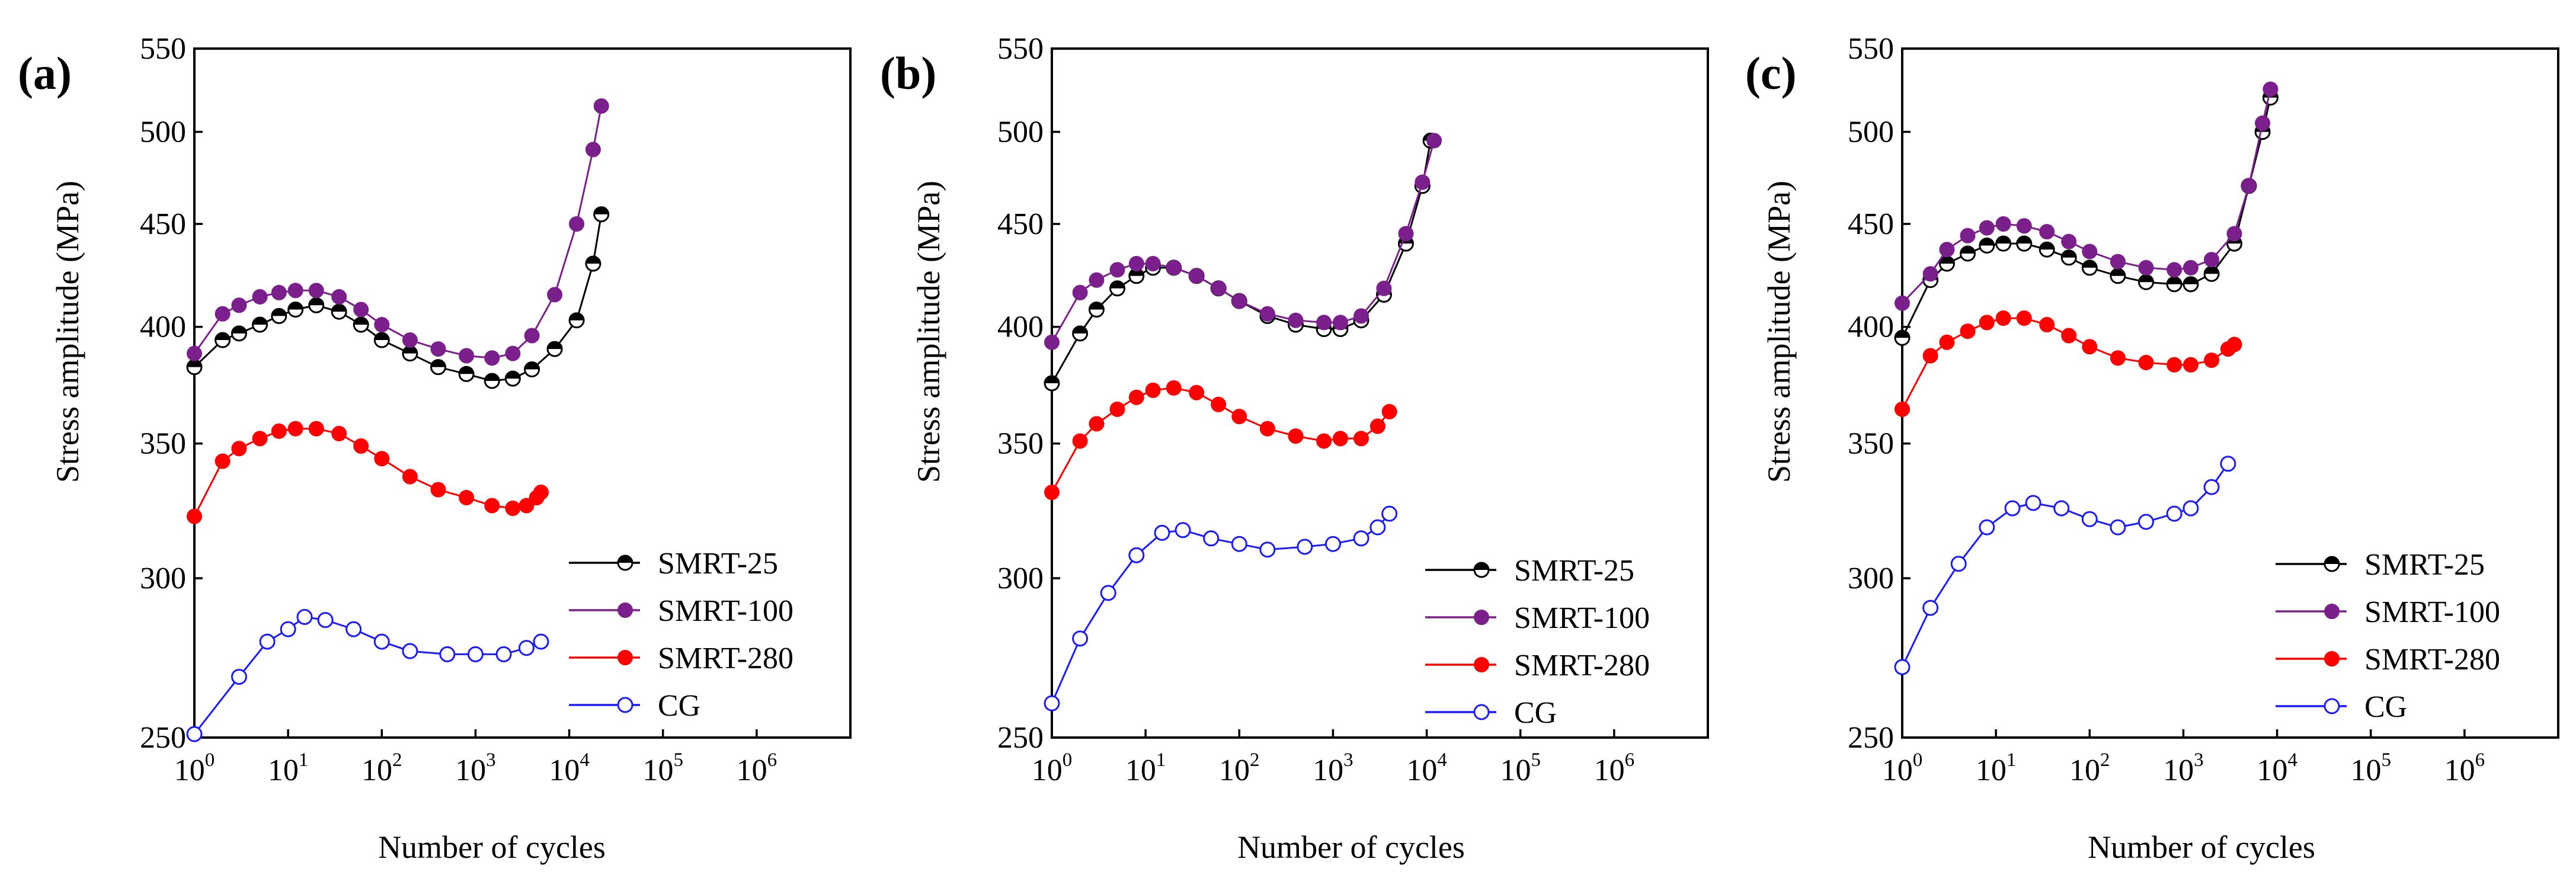 This screenshot has width=2576, height=875. I want to click on data-point-smrt-25-2-fill, so click(1947, 260).